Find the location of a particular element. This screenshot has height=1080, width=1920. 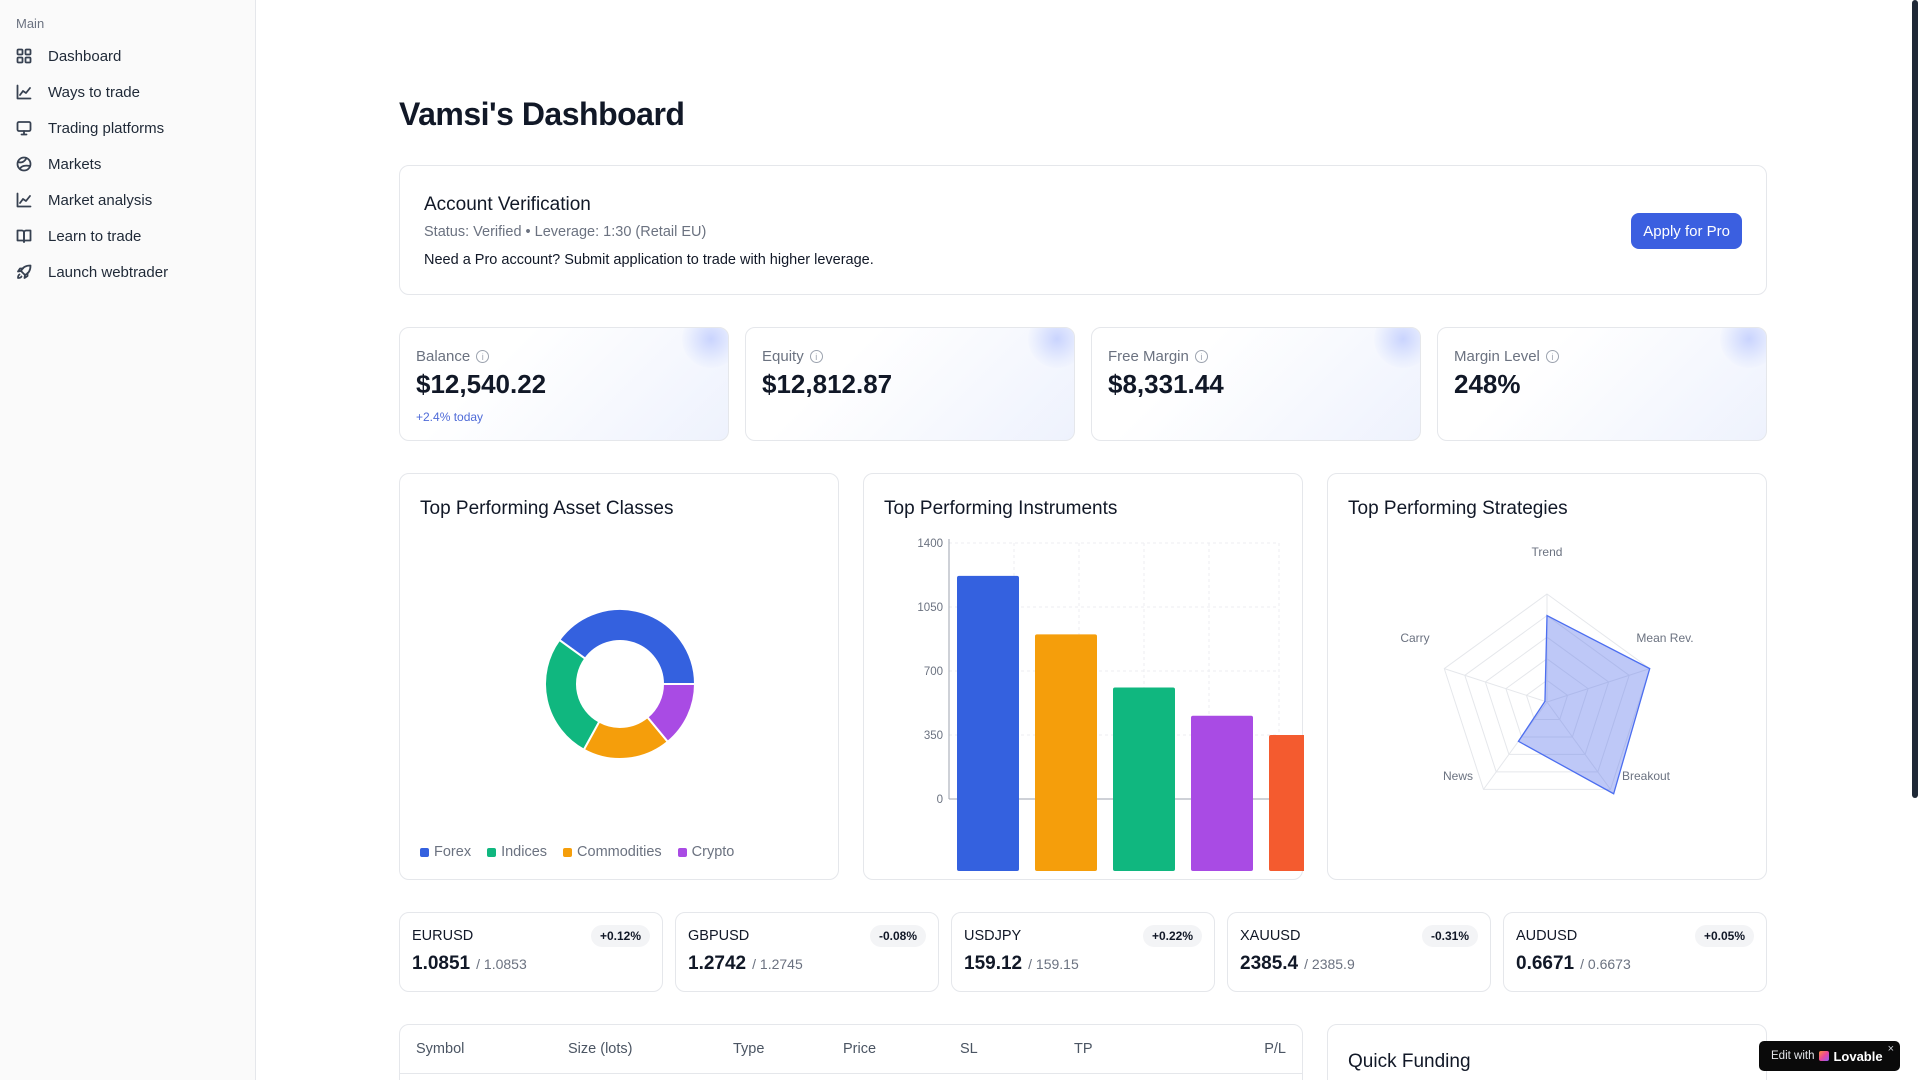

radar-axis-label: Breakout is located at coordinates (1646, 776).